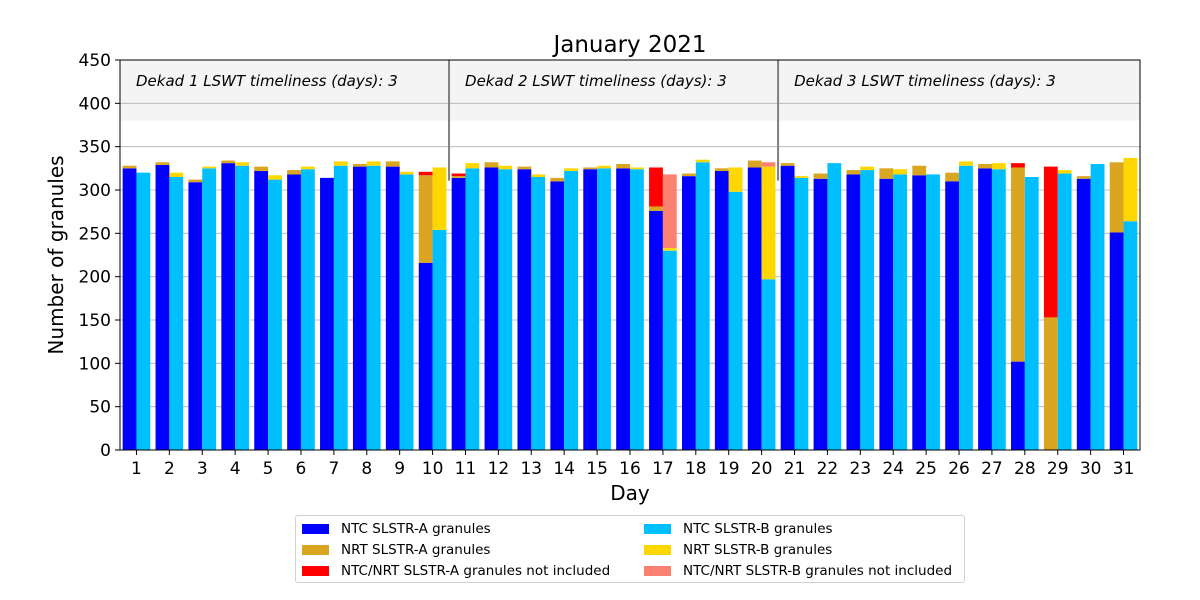 Image resolution: width=1200 pixels, height=600 pixels. What do you see at coordinates (267, 81) in the screenshot?
I see `dekad-label: Dekad 1 LSWT timeliness (days): 3` at bounding box center [267, 81].